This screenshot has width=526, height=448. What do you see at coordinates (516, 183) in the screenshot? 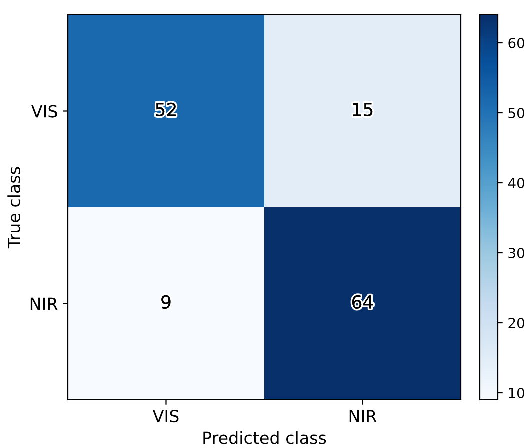
I see `color-bar-label: 40` at bounding box center [516, 183].